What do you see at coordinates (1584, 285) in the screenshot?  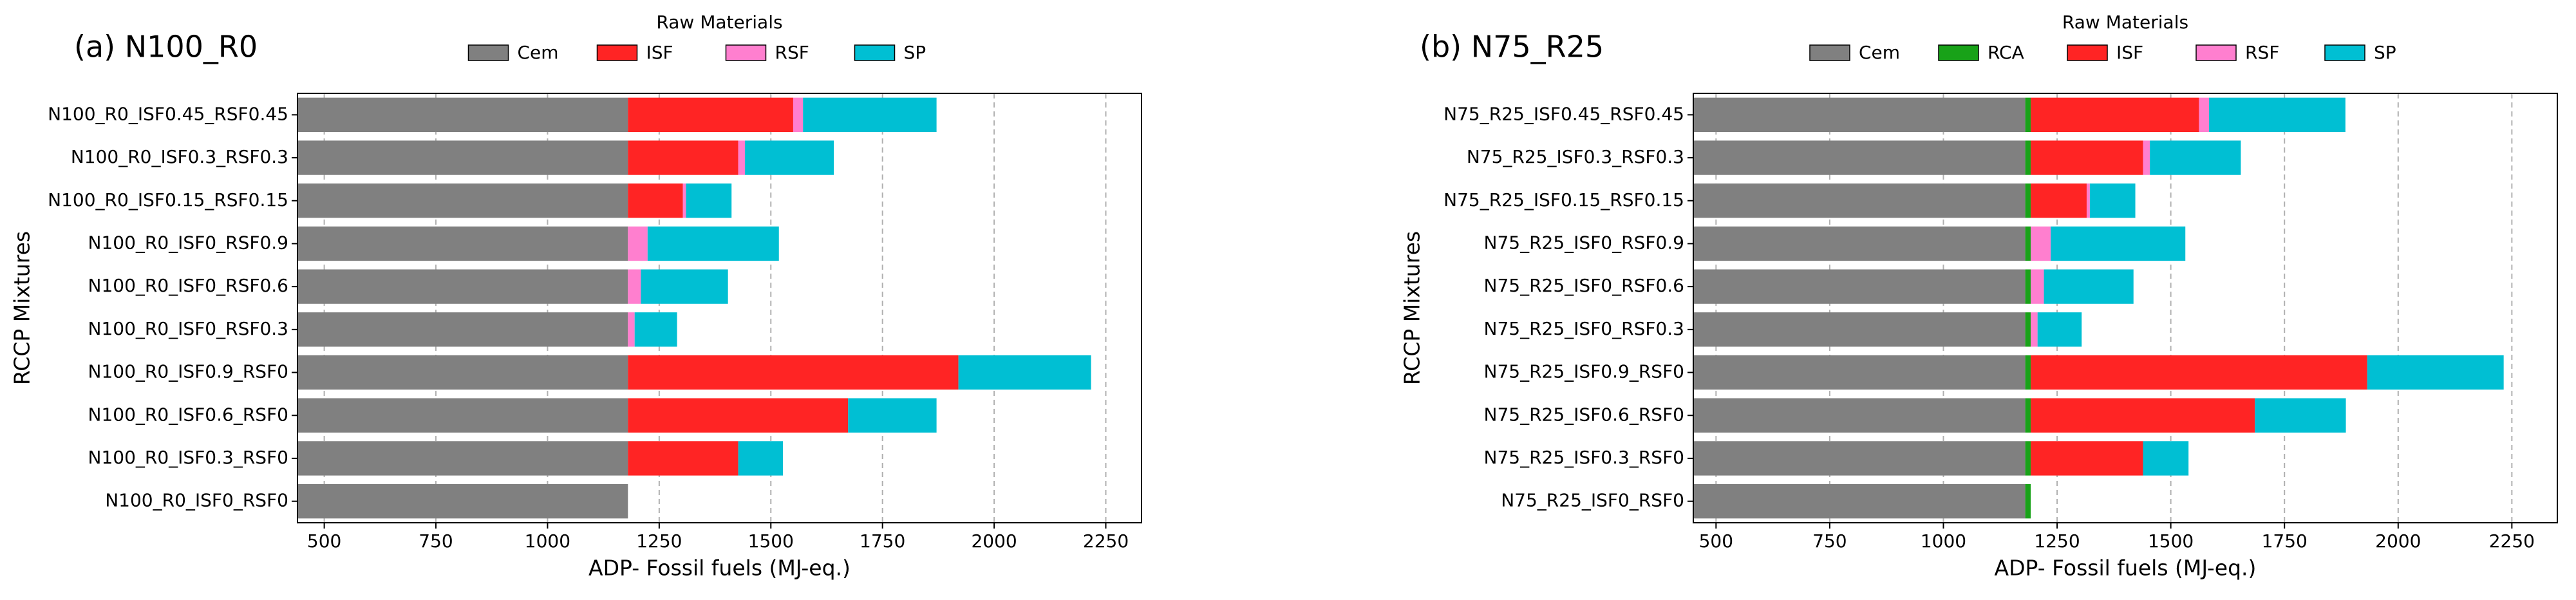 I see `y-tick-label: N75_R25_ISF0_RSF0.6` at bounding box center [1584, 285].